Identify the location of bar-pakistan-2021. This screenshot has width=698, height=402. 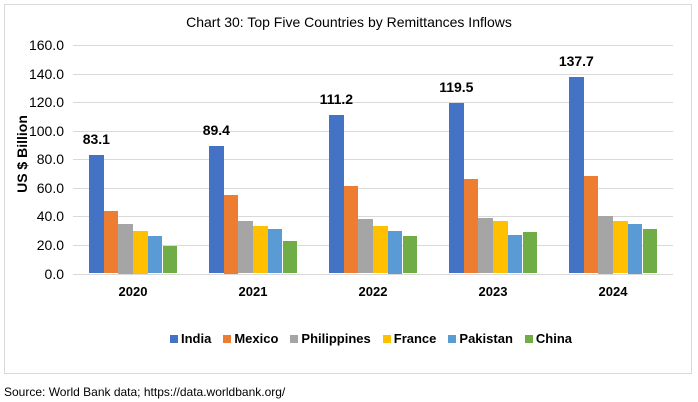
(275, 251).